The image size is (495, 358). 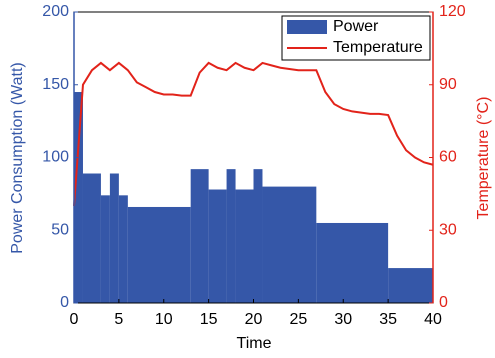 What do you see at coordinates (448, 84) in the screenshot?
I see `y2-tick-label: 90` at bounding box center [448, 84].